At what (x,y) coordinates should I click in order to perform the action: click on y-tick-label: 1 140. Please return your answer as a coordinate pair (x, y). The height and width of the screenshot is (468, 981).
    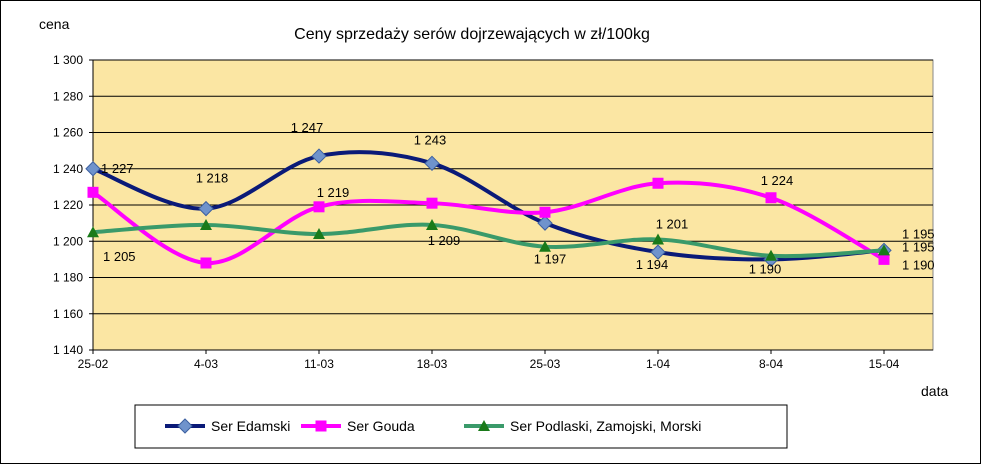
    Looking at the image, I should click on (68, 350).